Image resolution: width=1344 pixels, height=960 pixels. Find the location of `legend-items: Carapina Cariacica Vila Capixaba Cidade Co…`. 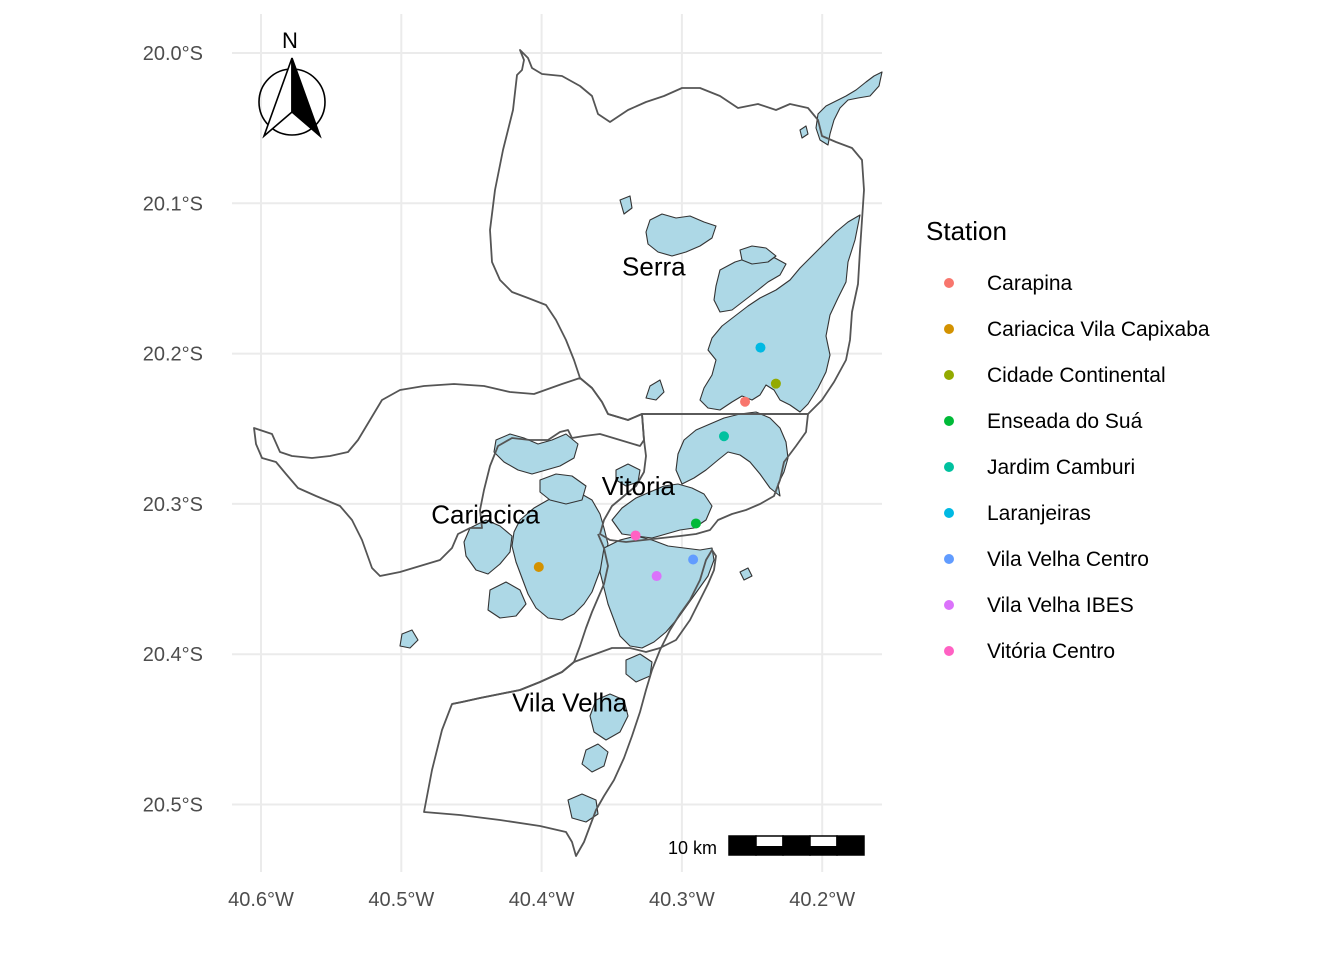

legend-items: Carapina Cariacica Vila Capixaba Cidade Co… is located at coordinates (1077, 467).